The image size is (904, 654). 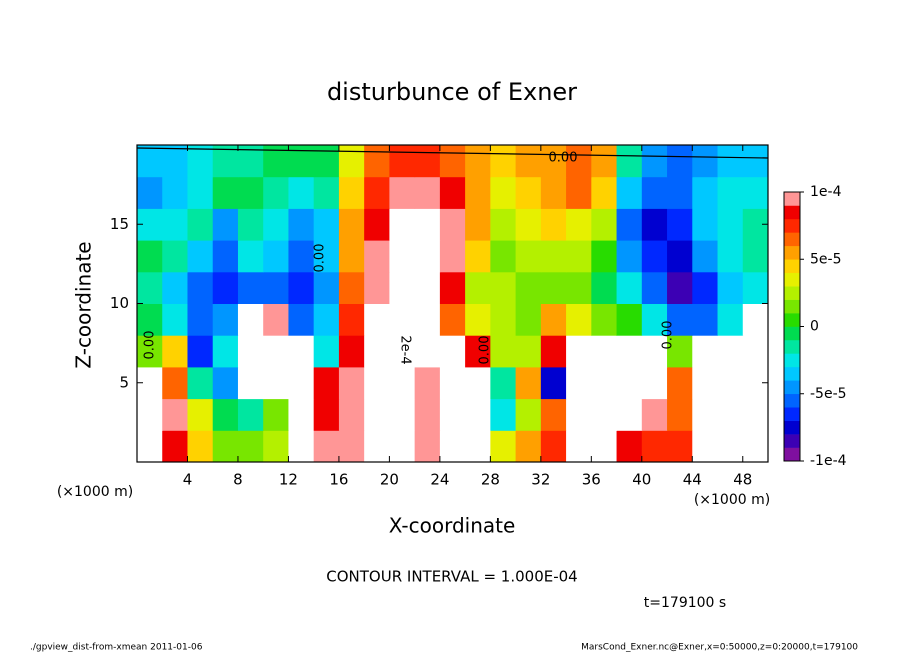 What do you see at coordinates (119, 303) in the screenshot?
I see `y-tick-label: 10` at bounding box center [119, 303].